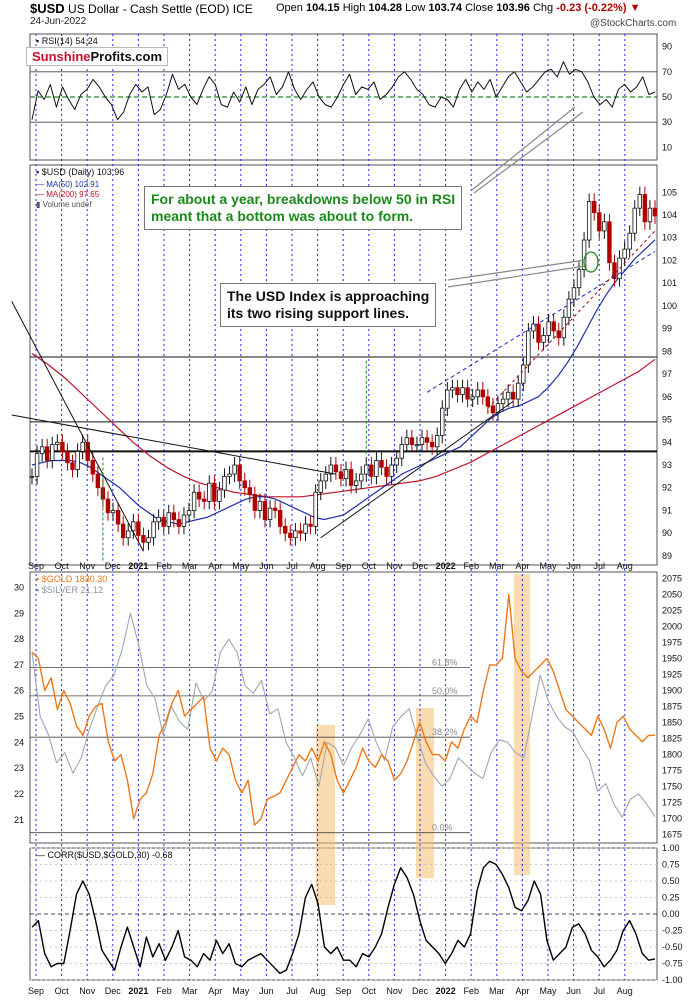 This screenshot has height=1000, width=700. What do you see at coordinates (667, 374) in the screenshot?
I see `usd-tick-label: 97` at bounding box center [667, 374].